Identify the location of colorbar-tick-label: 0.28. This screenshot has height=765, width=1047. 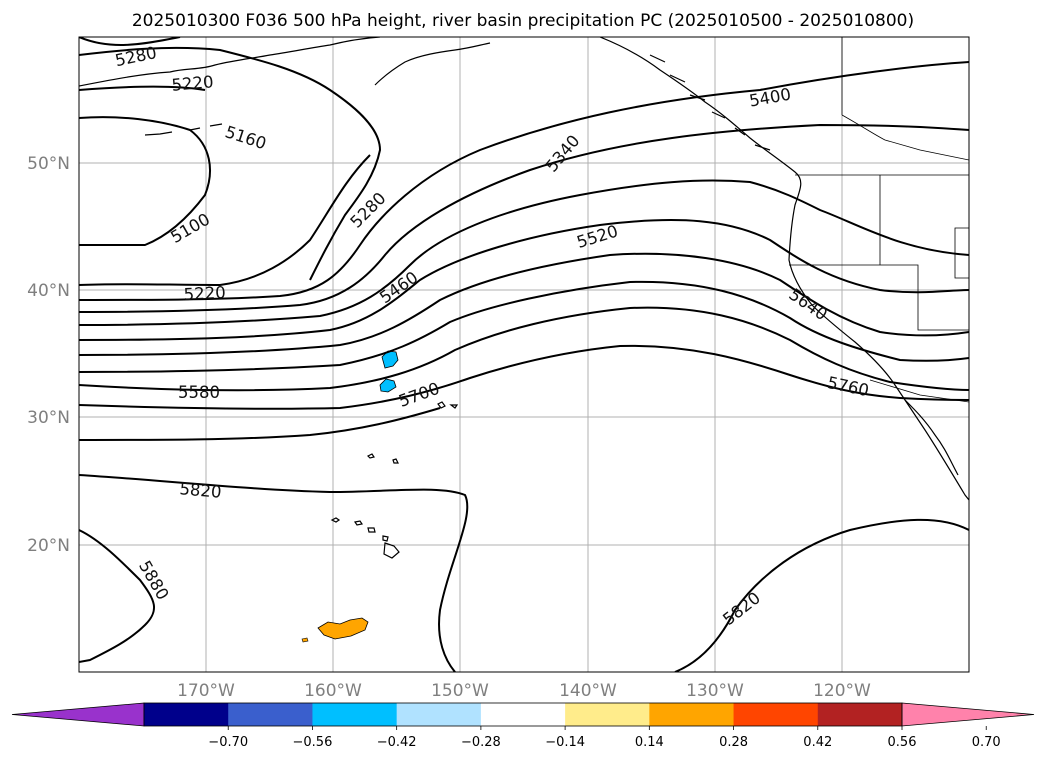
(733, 742).